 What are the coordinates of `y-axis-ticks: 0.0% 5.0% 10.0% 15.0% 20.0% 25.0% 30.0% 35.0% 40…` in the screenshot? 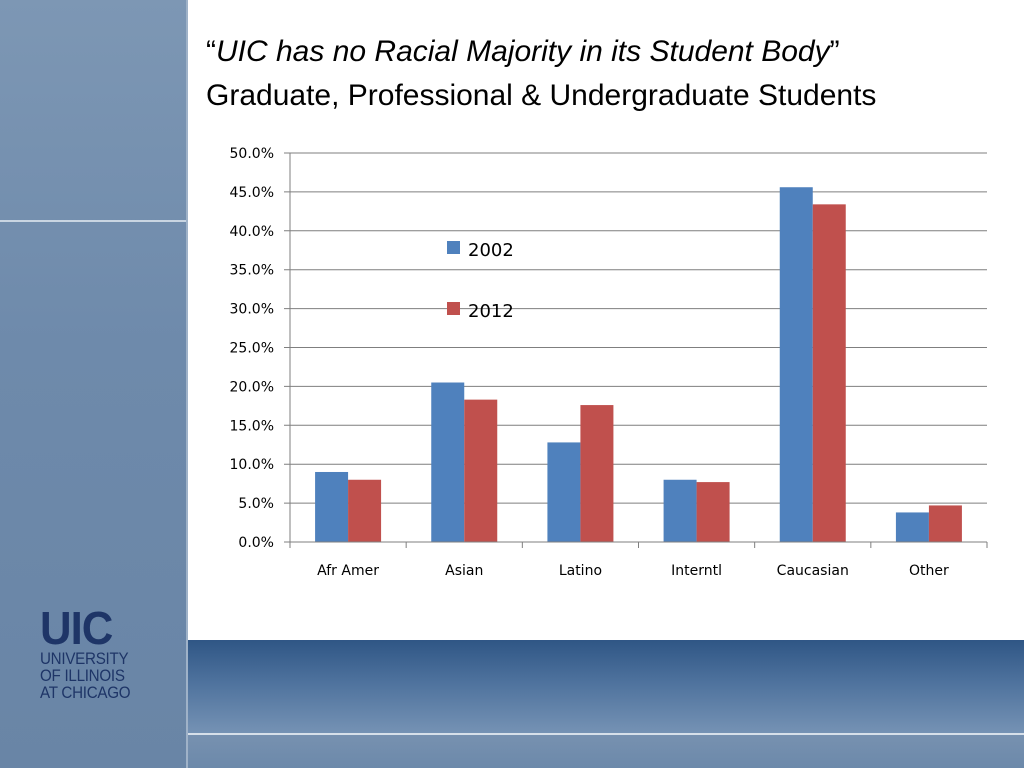 It's located at (252, 348).